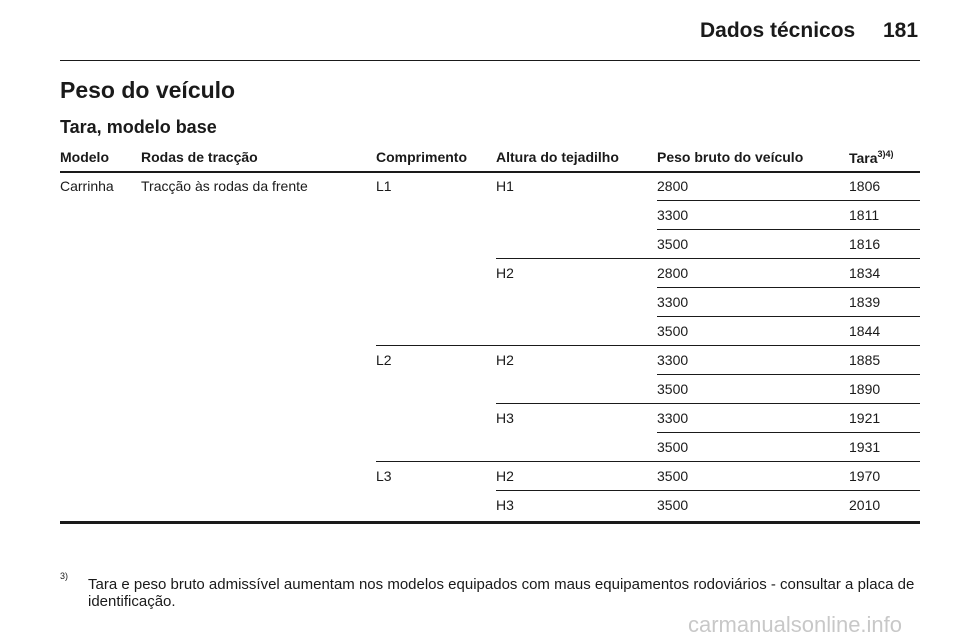 This screenshot has height=642, width=960. I want to click on column-header: Modelo, so click(84, 157).